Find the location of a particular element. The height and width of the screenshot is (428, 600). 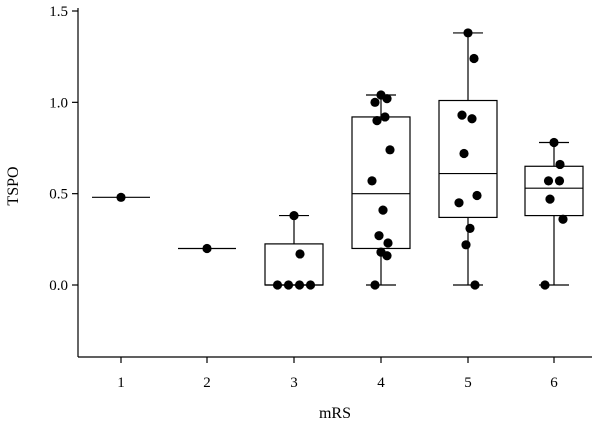

x-tick-label: 1 is located at coordinates (121, 383).